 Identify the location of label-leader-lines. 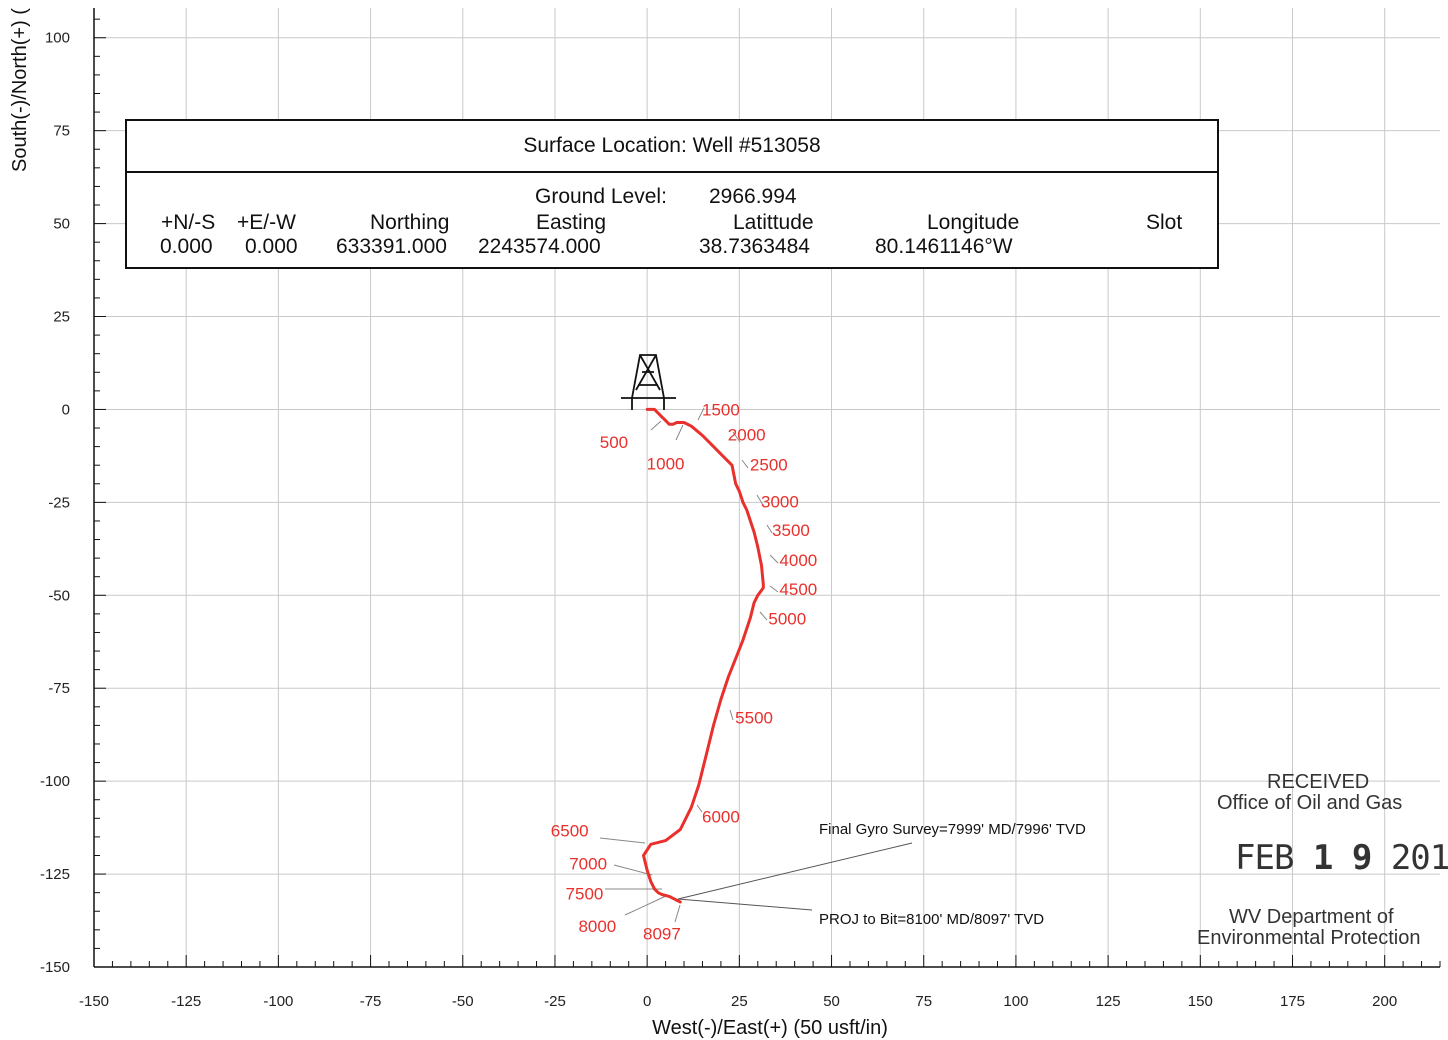
(689, 665).